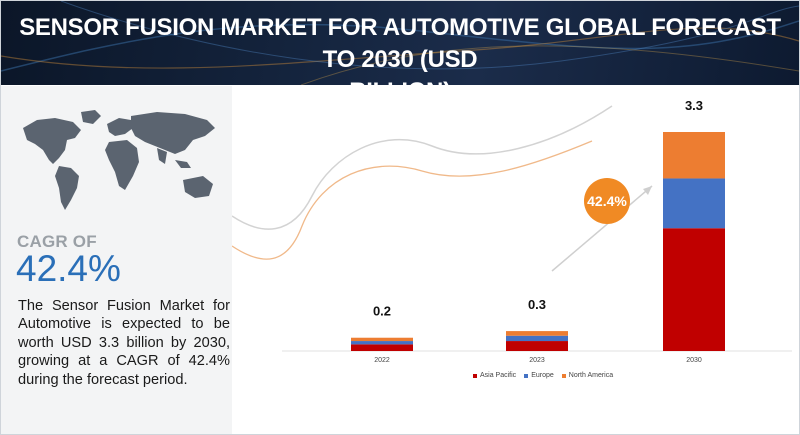  What do you see at coordinates (694, 289) in the screenshot?
I see `bar-2030-asia-pacific` at bounding box center [694, 289].